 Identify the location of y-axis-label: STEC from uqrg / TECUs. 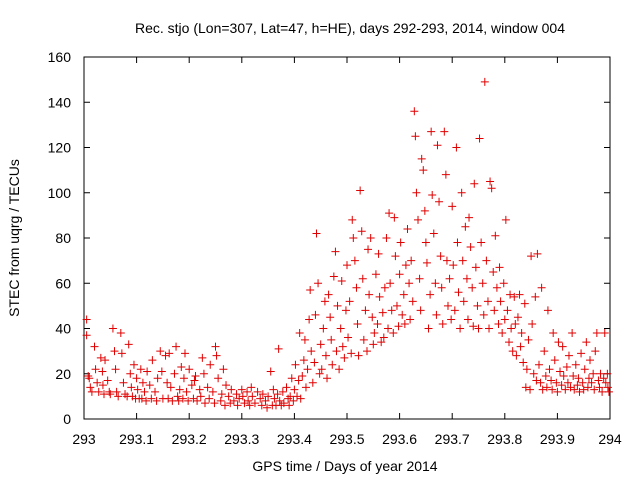
(14, 238).